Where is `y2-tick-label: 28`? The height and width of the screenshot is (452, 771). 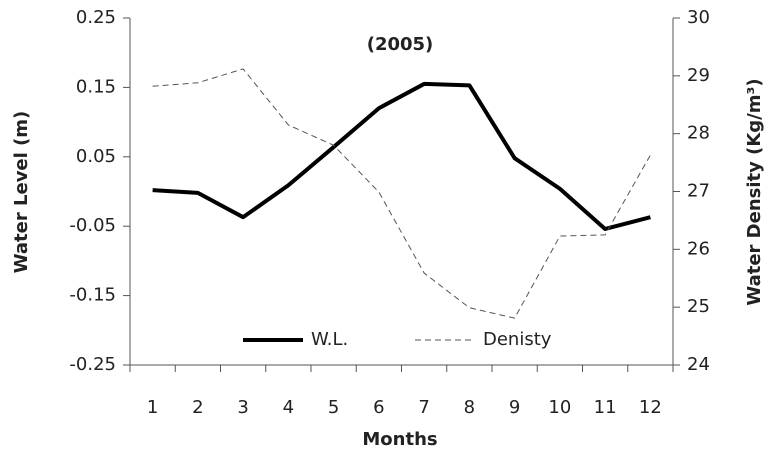
y2-tick-label: 28 is located at coordinates (698, 133).